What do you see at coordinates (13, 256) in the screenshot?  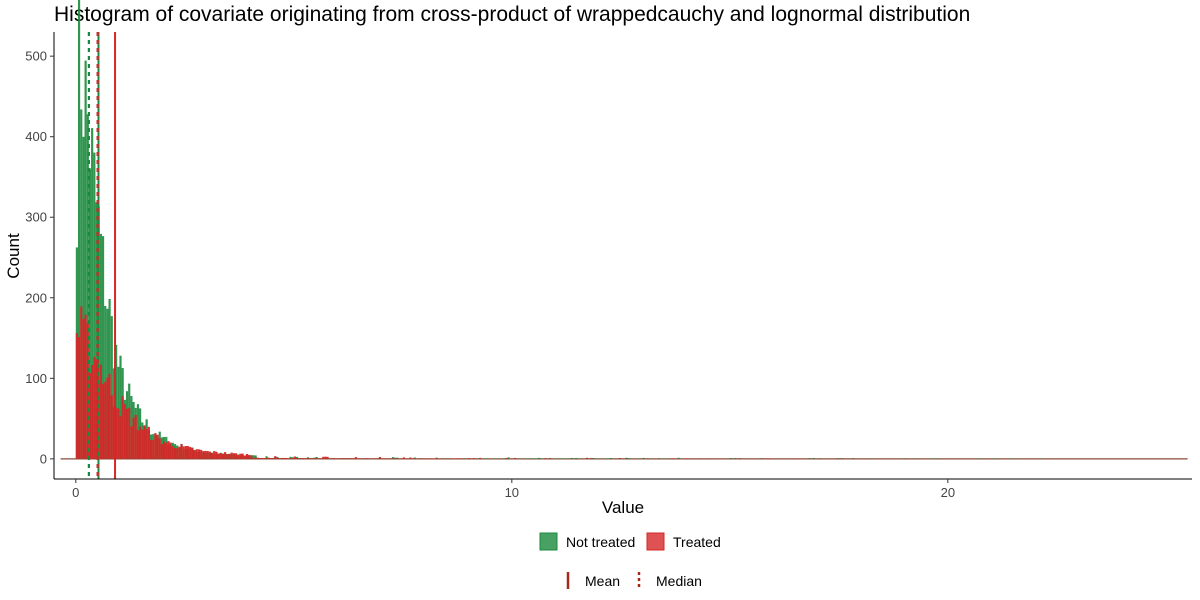 I see `y-axis-title: Count` at bounding box center [13, 256].